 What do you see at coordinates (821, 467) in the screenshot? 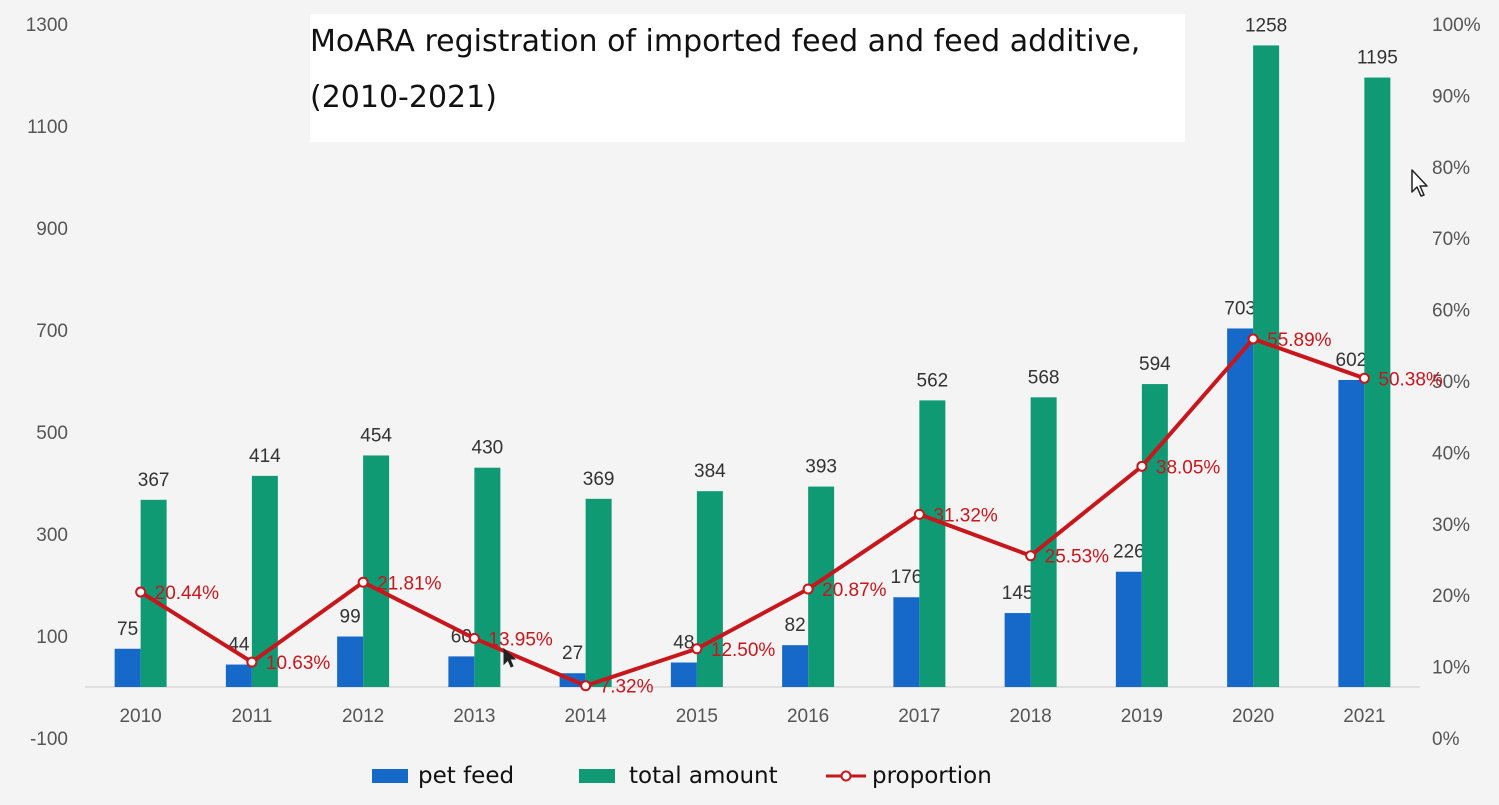
I see `data-label-total-amount: 393` at bounding box center [821, 467].